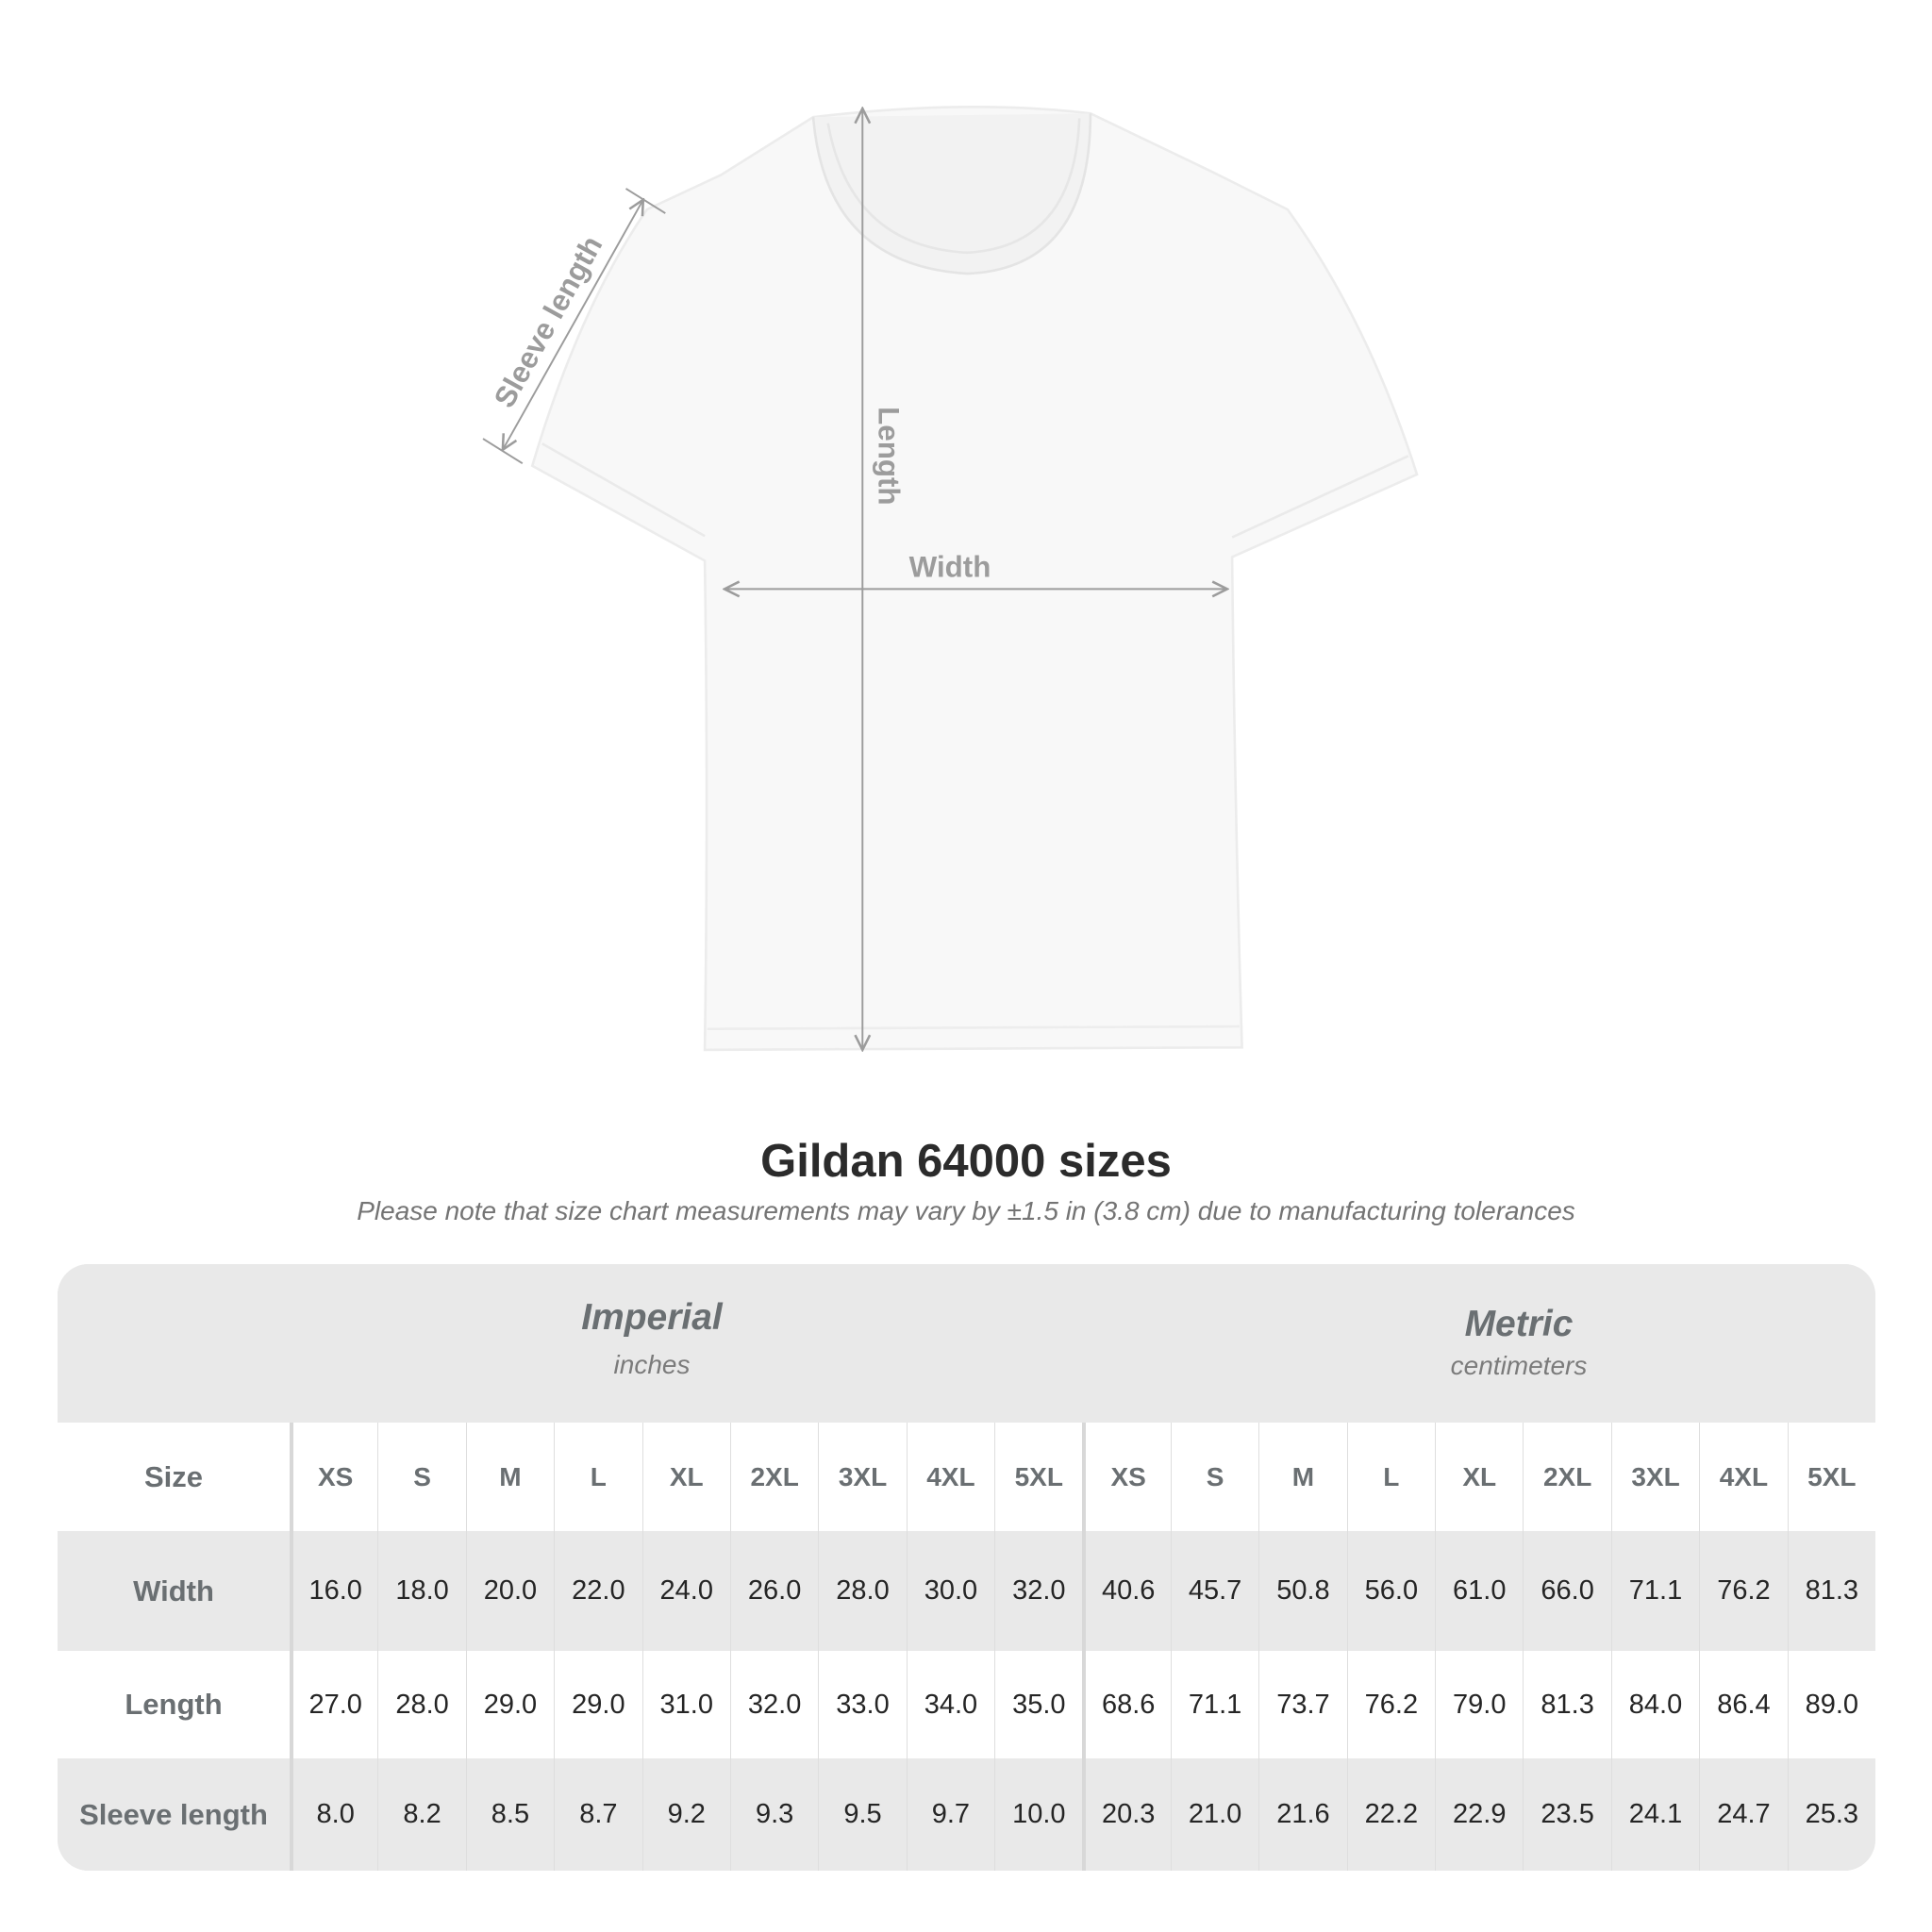 This screenshot has height=1932, width=1932. What do you see at coordinates (1391, 1591) in the screenshot?
I see `metric-value-cell: 56.0` at bounding box center [1391, 1591].